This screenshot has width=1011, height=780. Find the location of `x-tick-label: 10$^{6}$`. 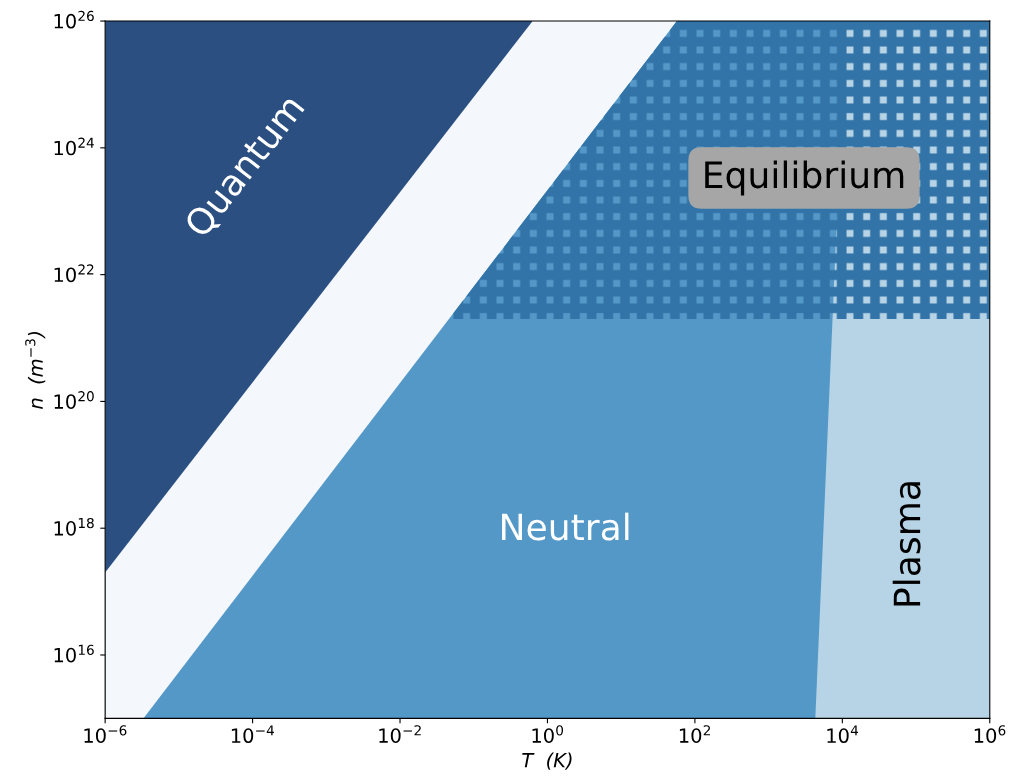

x-tick-label: 10$^{6}$ is located at coordinates (990, 734).